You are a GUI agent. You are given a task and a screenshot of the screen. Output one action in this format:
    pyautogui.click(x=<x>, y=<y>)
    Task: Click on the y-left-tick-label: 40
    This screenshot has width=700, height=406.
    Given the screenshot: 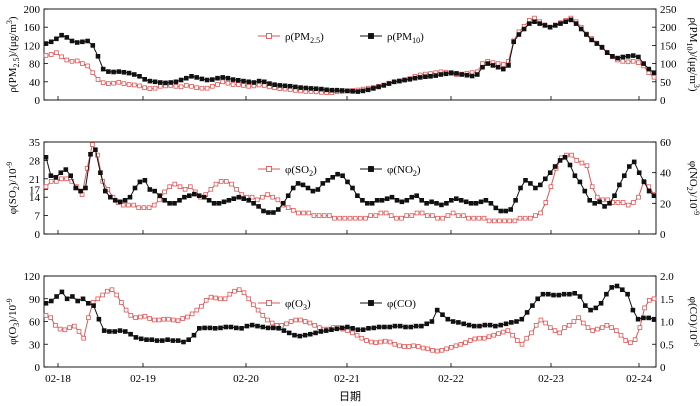 What is the action you would take?
    pyautogui.click(x=35, y=83)
    